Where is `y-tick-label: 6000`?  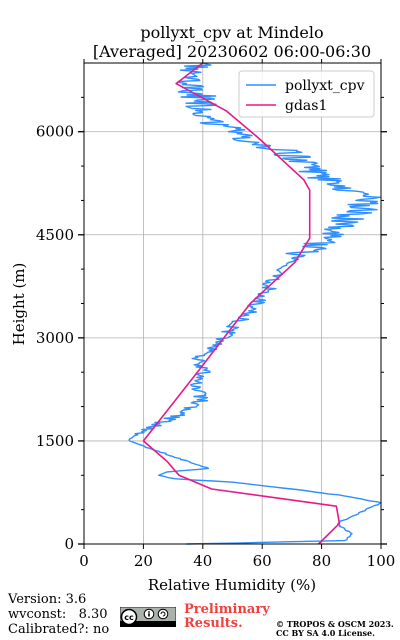
y-tick-label: 6000 is located at coordinates (55, 132).